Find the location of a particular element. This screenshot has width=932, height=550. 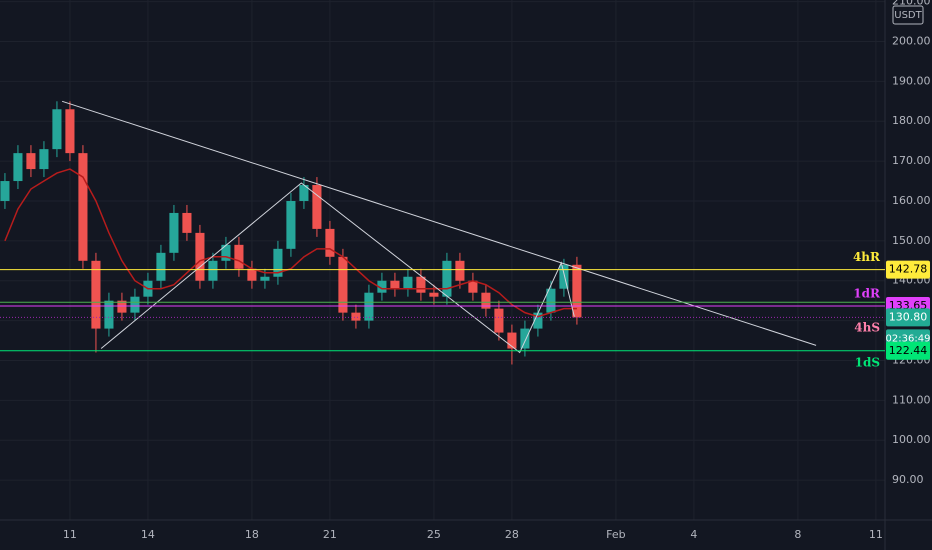

price-label: 142.78 is located at coordinates (908, 269).